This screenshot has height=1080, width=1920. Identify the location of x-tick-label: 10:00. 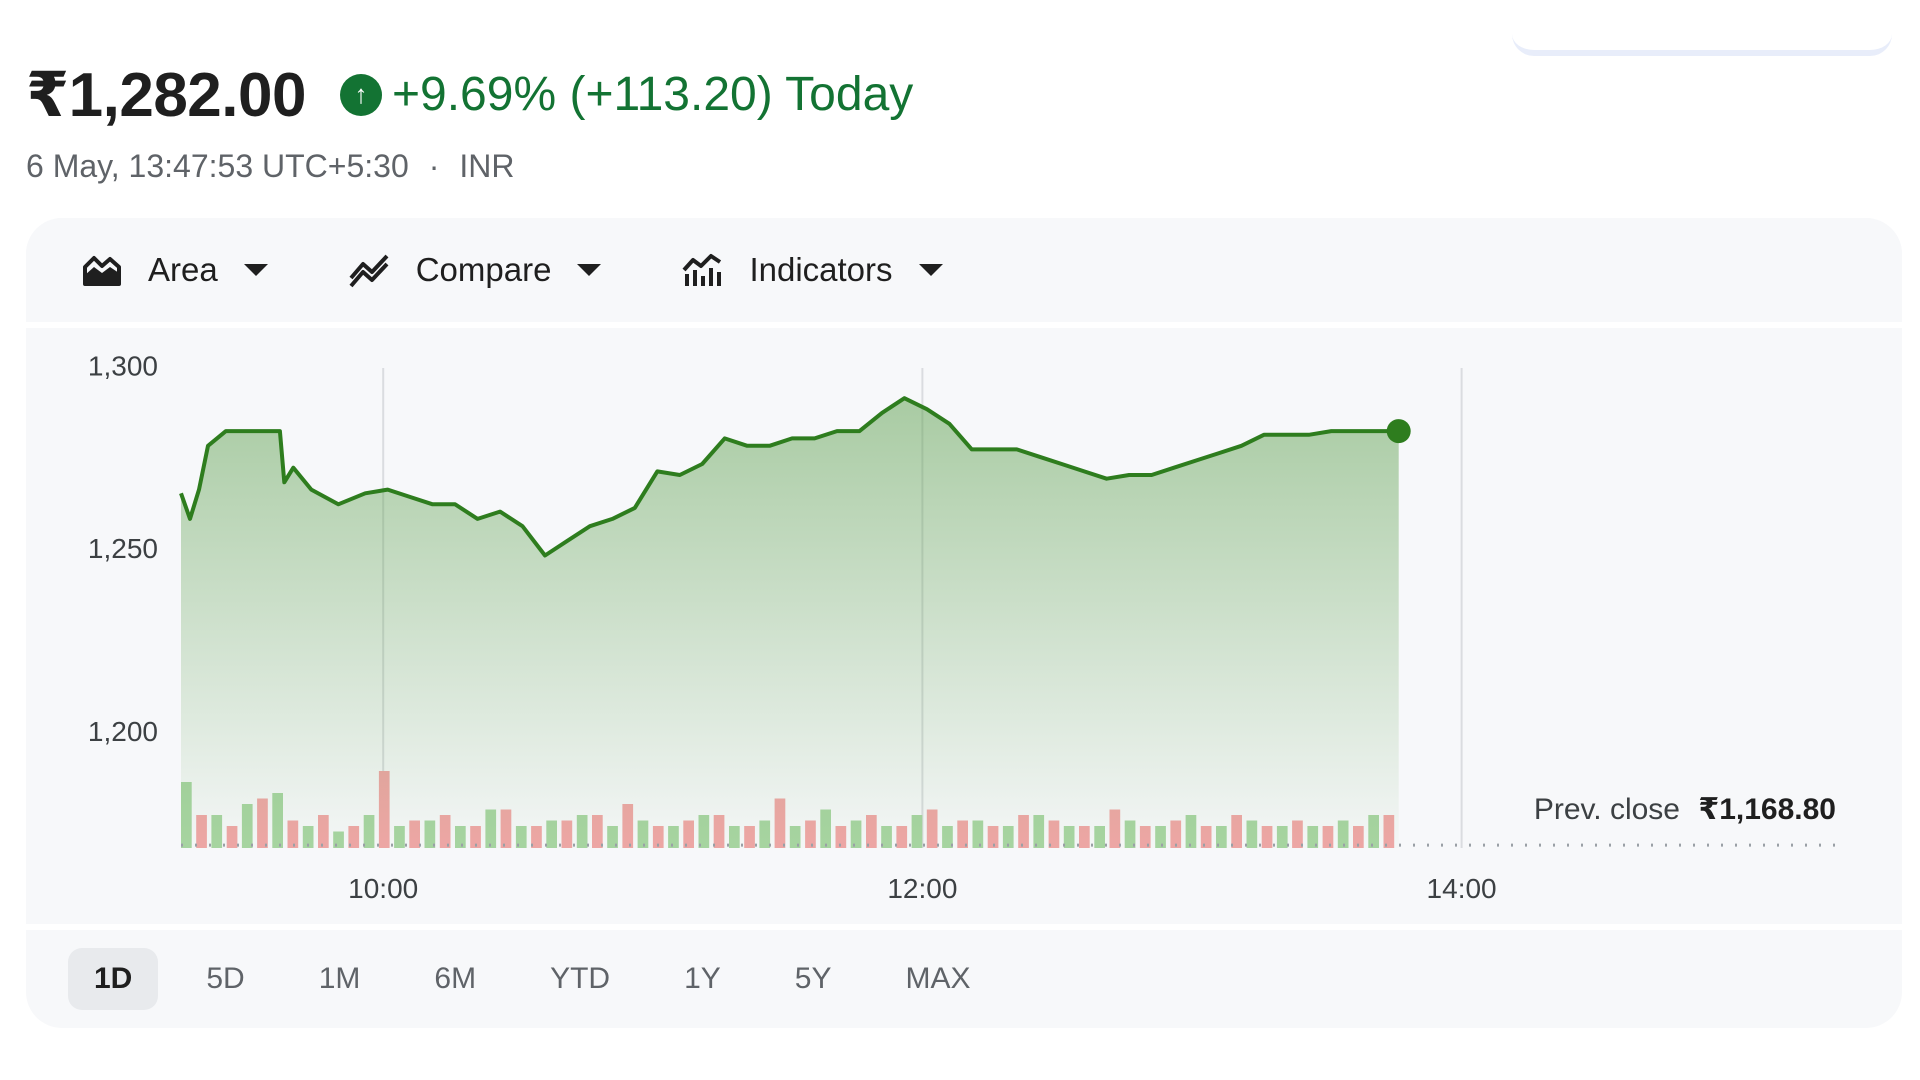
(383, 888).